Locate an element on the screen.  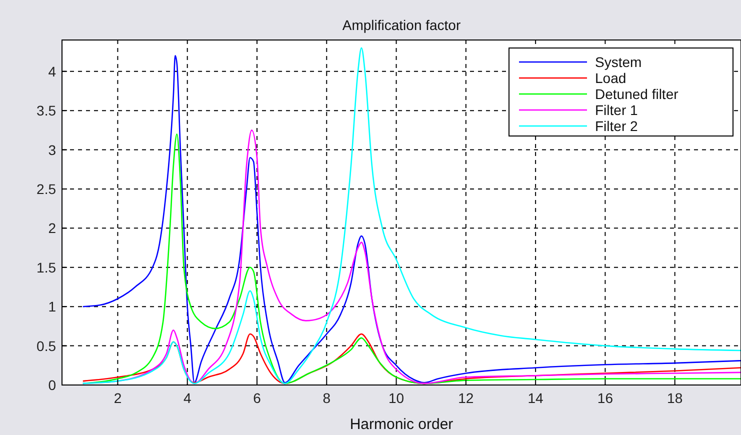
x-tick-label: 4 is located at coordinates (187, 398).